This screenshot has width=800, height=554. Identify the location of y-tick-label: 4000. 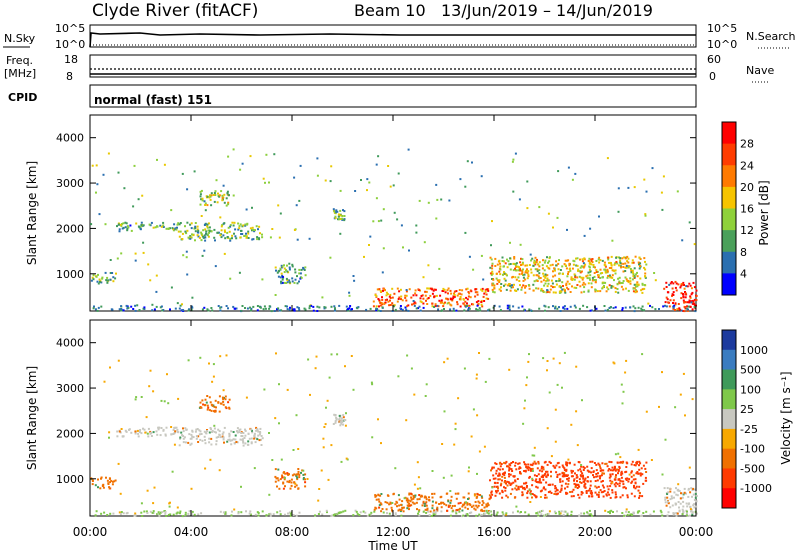
(70, 138).